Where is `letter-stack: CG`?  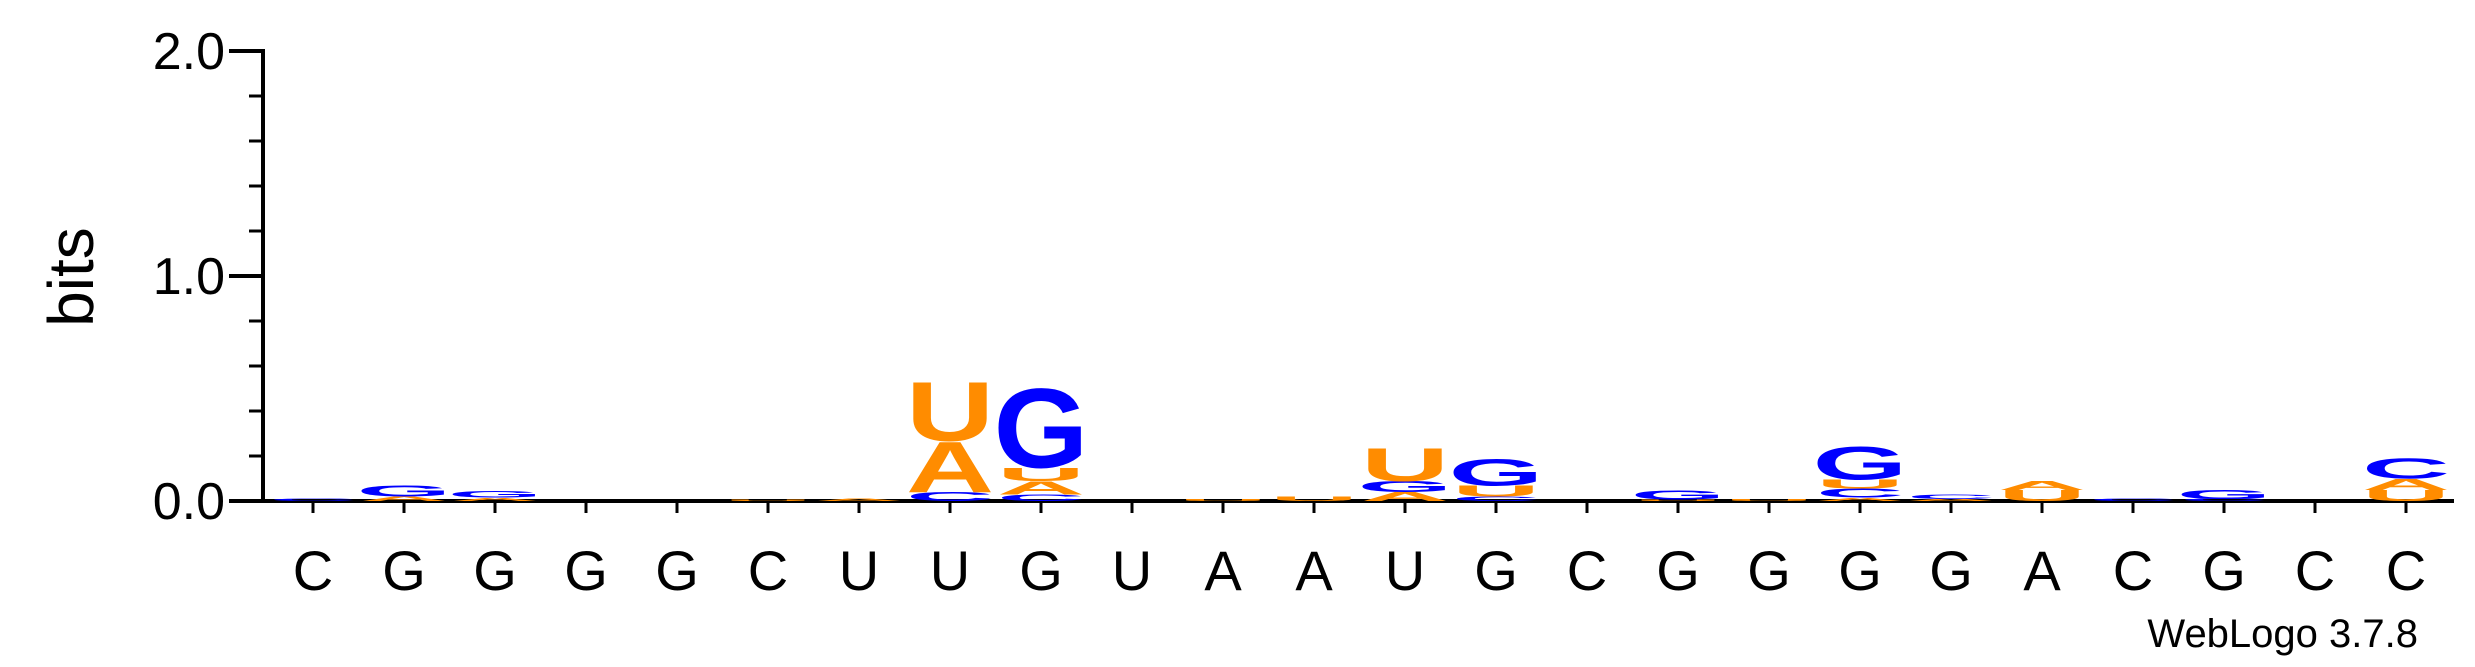
letter-stack: CG is located at coordinates (2224, 494).